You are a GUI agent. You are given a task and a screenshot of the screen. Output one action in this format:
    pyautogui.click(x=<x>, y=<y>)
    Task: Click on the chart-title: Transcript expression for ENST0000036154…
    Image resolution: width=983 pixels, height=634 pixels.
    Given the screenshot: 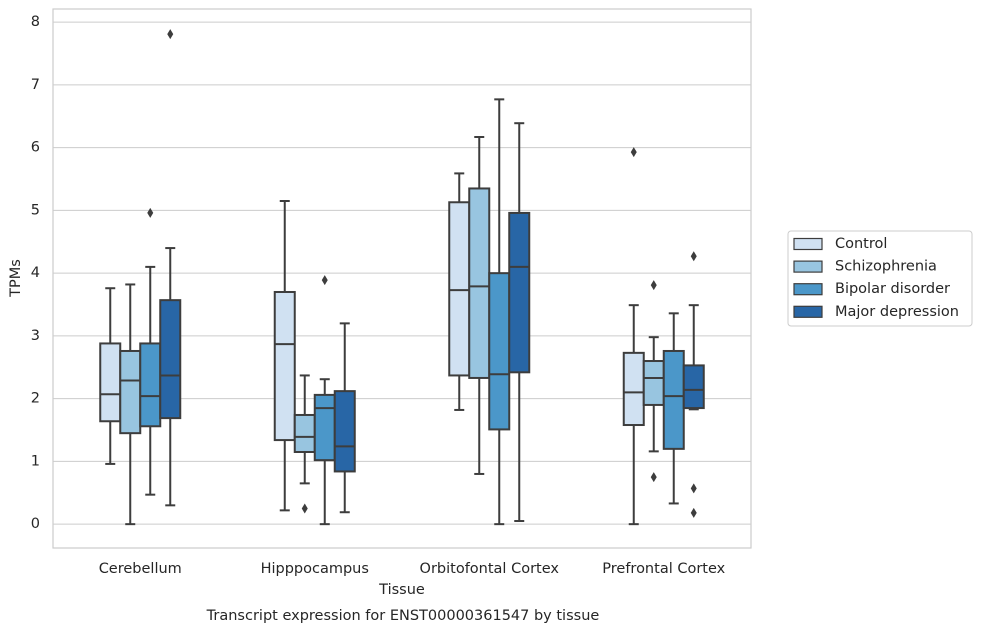 What is the action you would take?
    pyautogui.click(x=403, y=616)
    